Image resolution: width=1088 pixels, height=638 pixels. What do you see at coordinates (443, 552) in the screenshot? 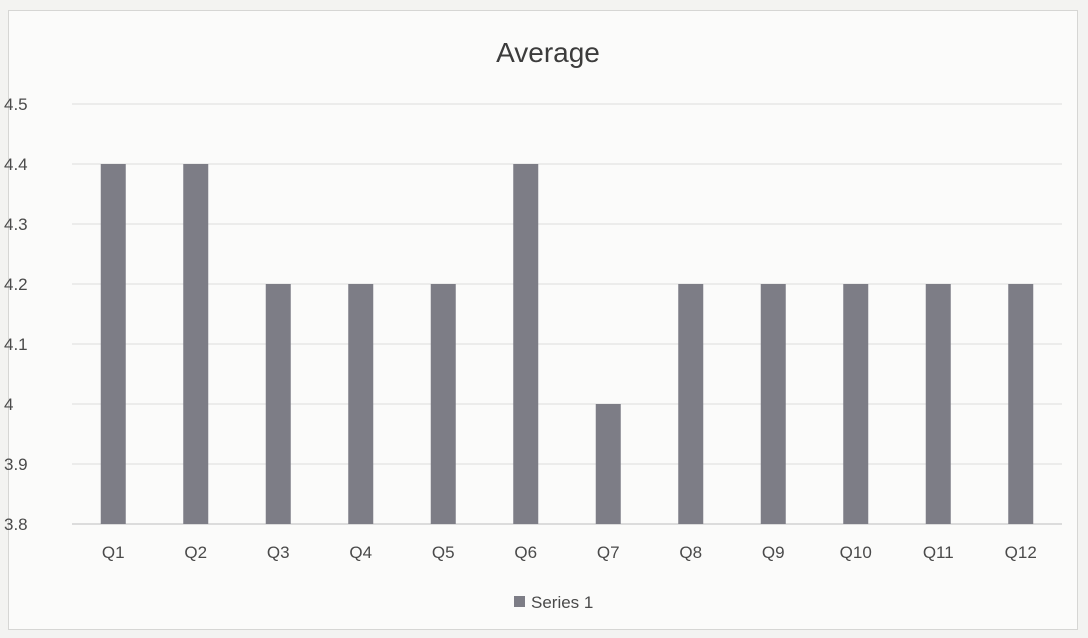
I see `x-tick-label: Q5` at bounding box center [443, 552].